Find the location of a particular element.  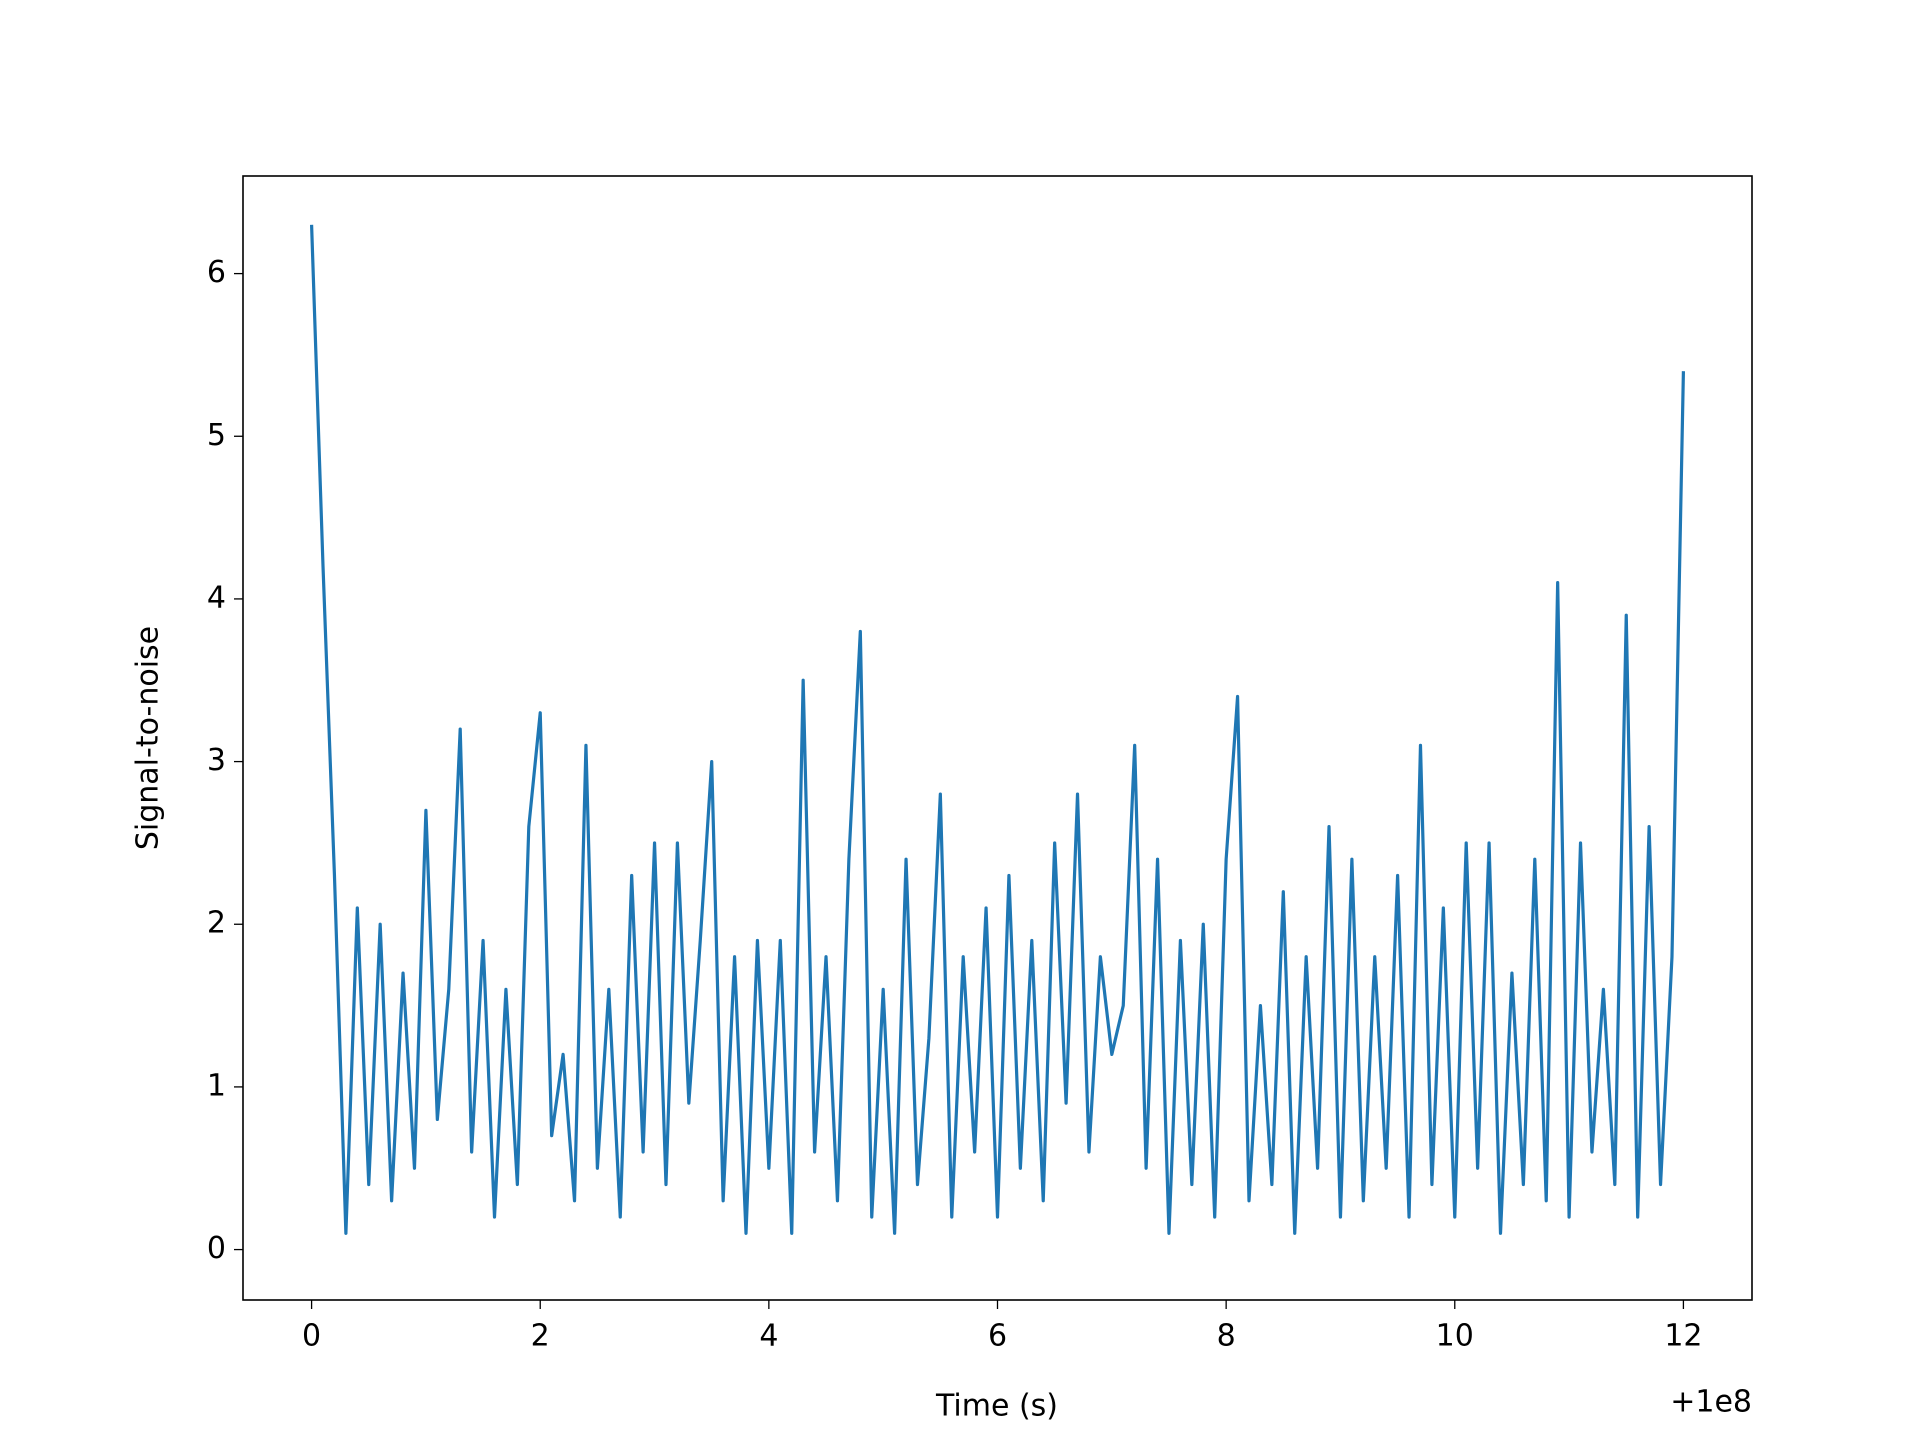

y-tick-label: 1 is located at coordinates (216, 1085).